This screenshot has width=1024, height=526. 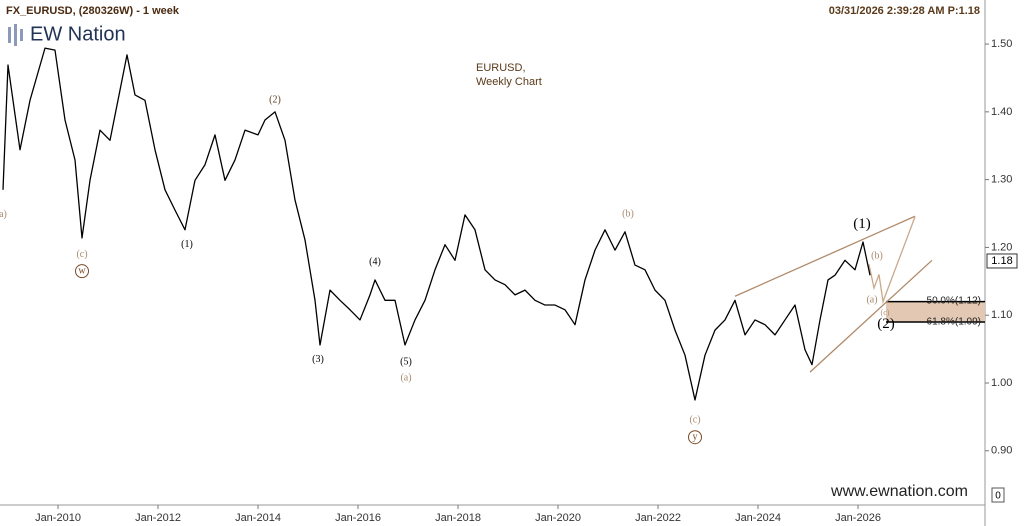 I want to click on x-tick-label: Jan-2010, so click(x=58, y=518).